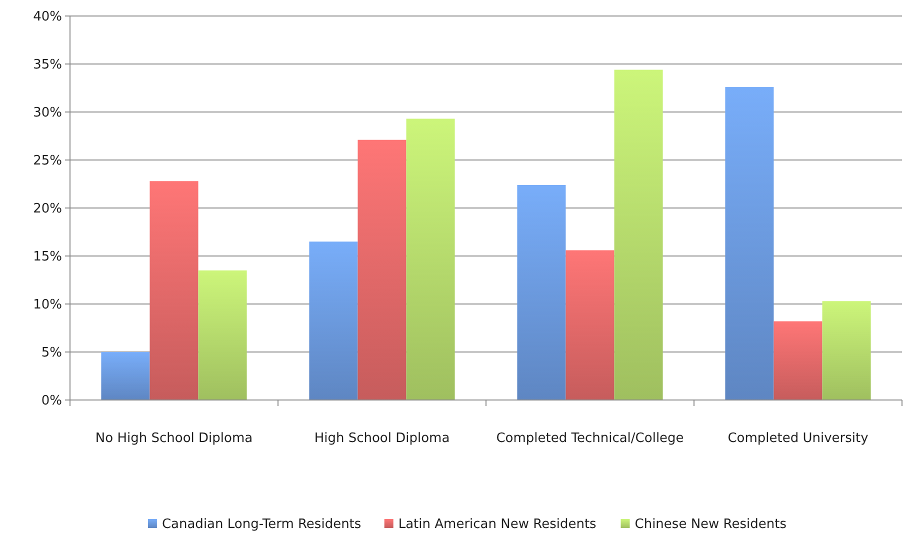  What do you see at coordinates (47, 113) in the screenshot?
I see `y-tick-label: 30%` at bounding box center [47, 113].